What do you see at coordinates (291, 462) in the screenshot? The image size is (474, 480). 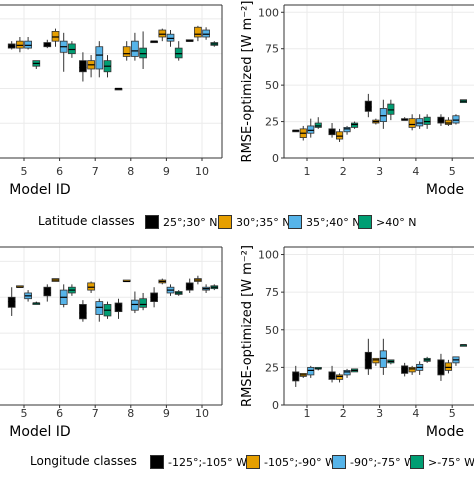 I see `legend-item: -105°;-90° W` at bounding box center [291, 462].